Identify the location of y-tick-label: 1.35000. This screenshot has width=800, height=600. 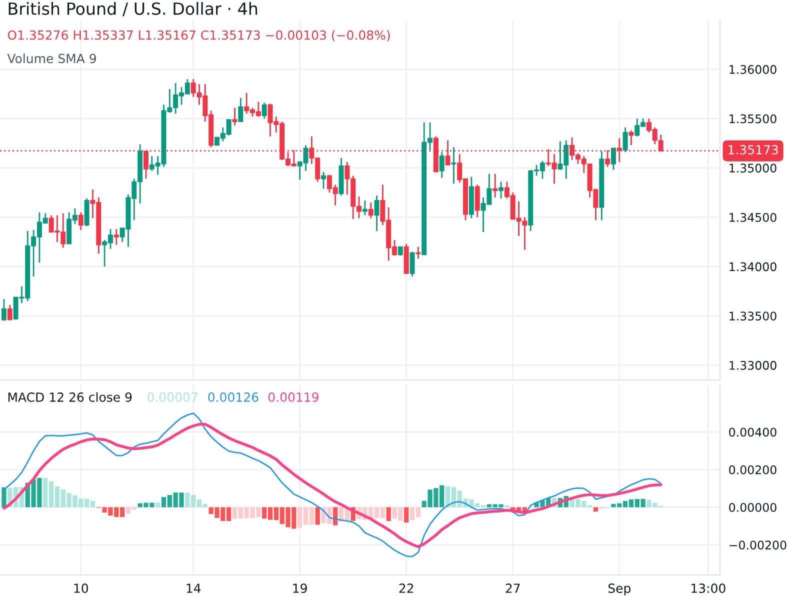
(753, 168).